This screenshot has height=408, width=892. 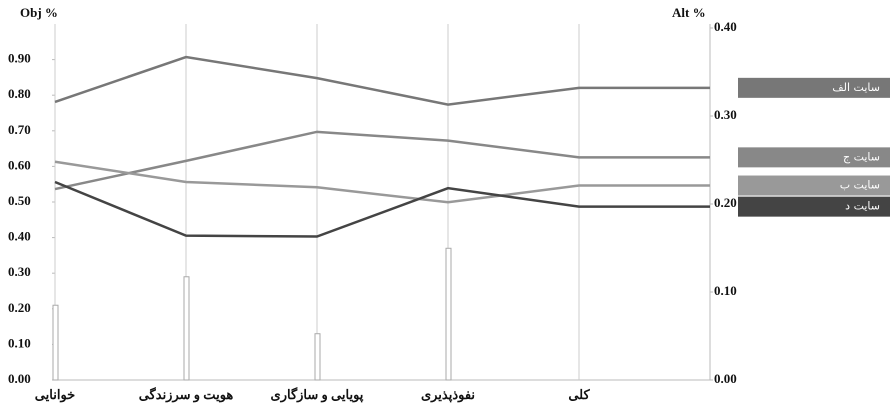 What do you see at coordinates (55, 395) in the screenshot?
I see `x-tick-label: خوانایی` at bounding box center [55, 395].